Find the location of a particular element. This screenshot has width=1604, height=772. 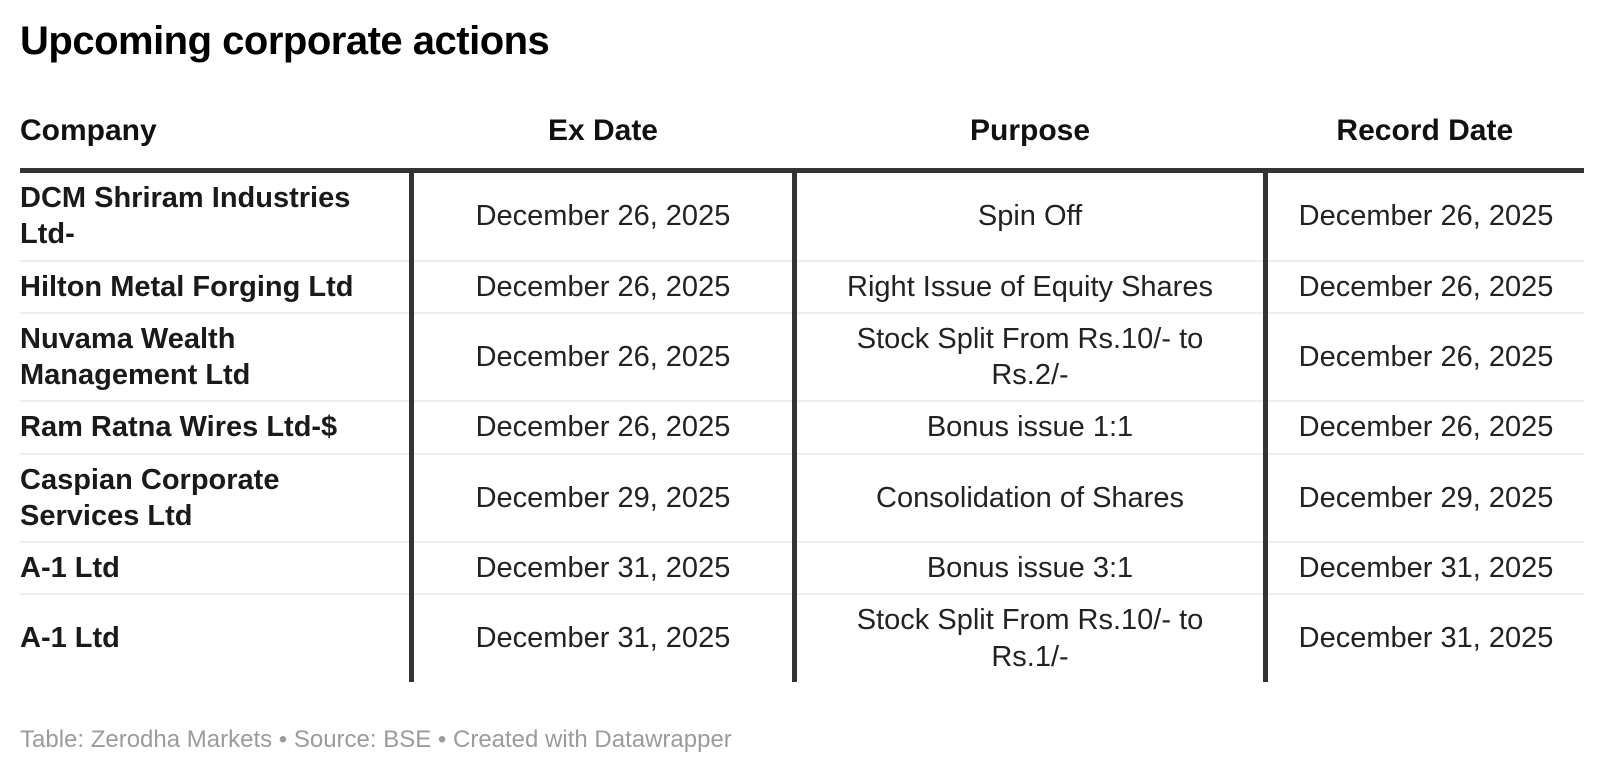

chart-title: Upcoming corporate actions is located at coordinates (285, 41).